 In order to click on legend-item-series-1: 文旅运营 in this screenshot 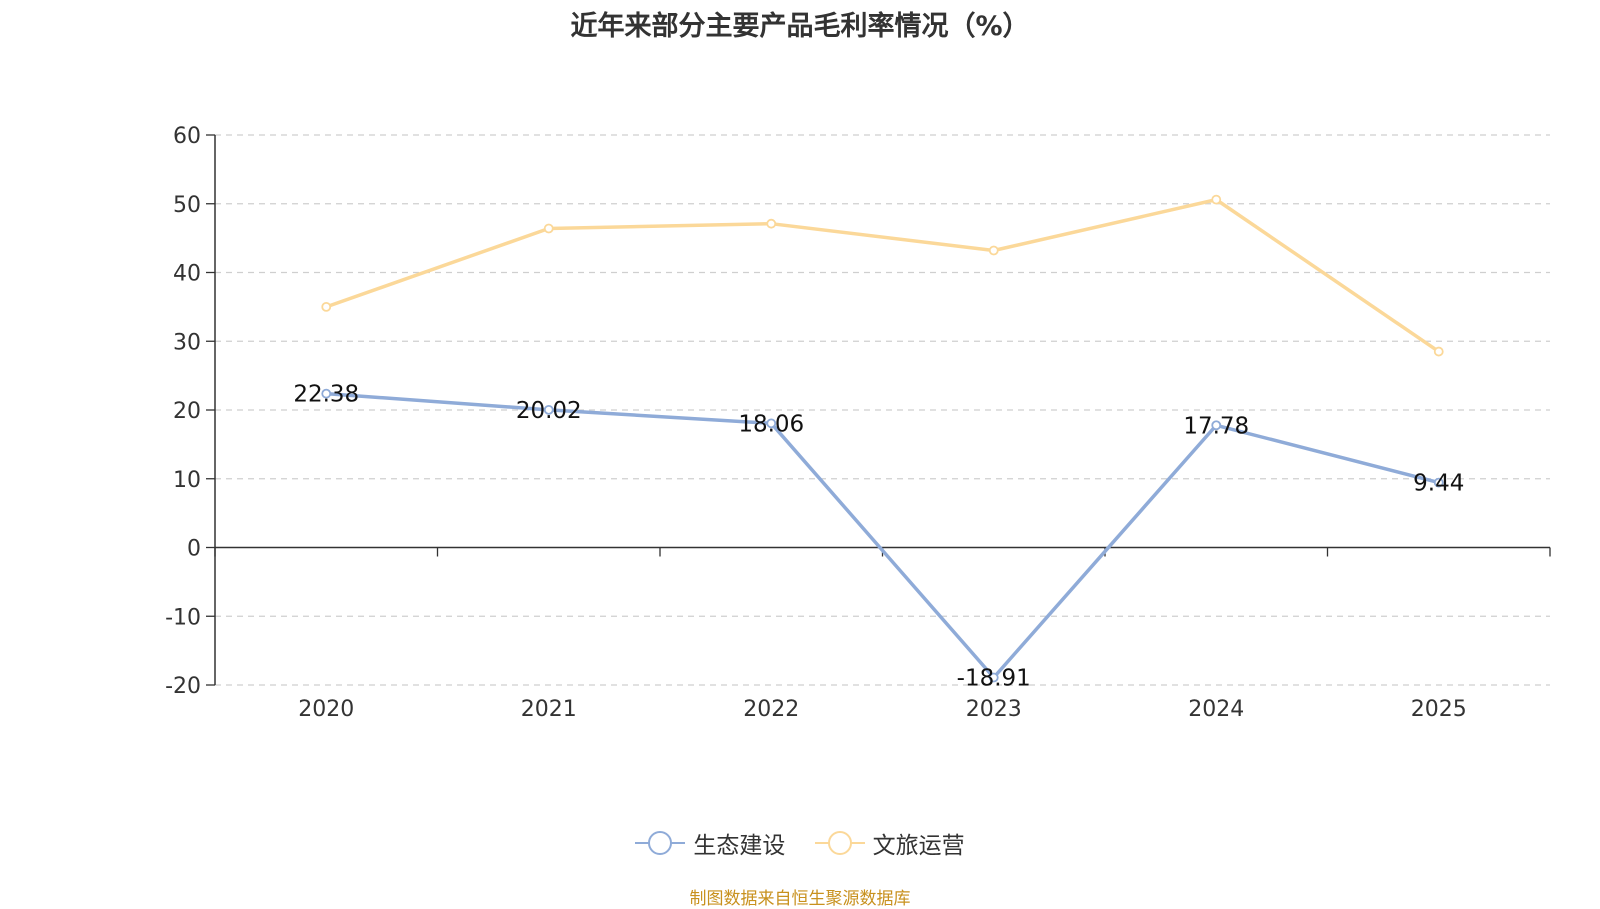, I will do `click(889, 843)`.